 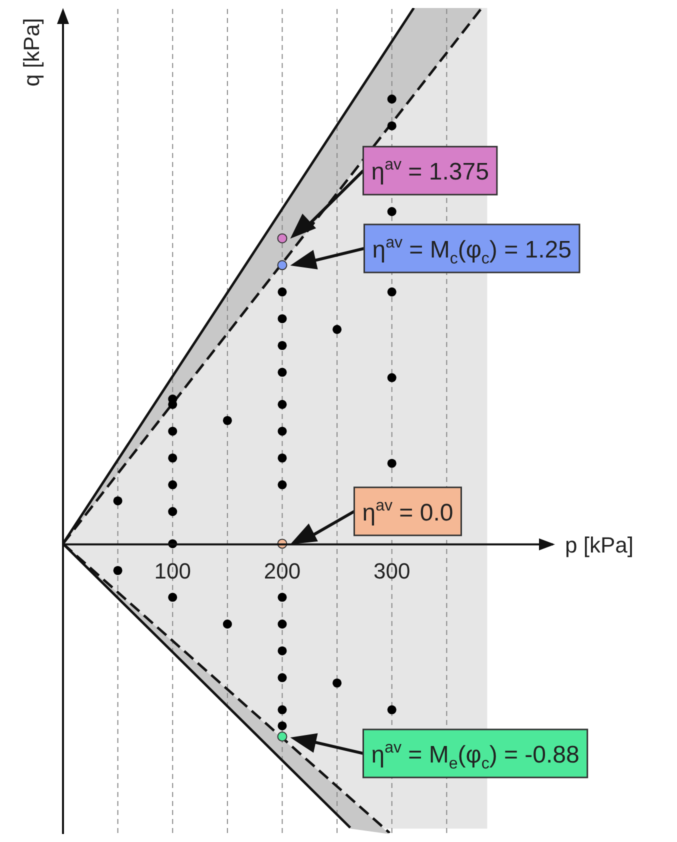 What do you see at coordinates (599, 545) in the screenshot?
I see `x-axis-title: p [kPa]` at bounding box center [599, 545].